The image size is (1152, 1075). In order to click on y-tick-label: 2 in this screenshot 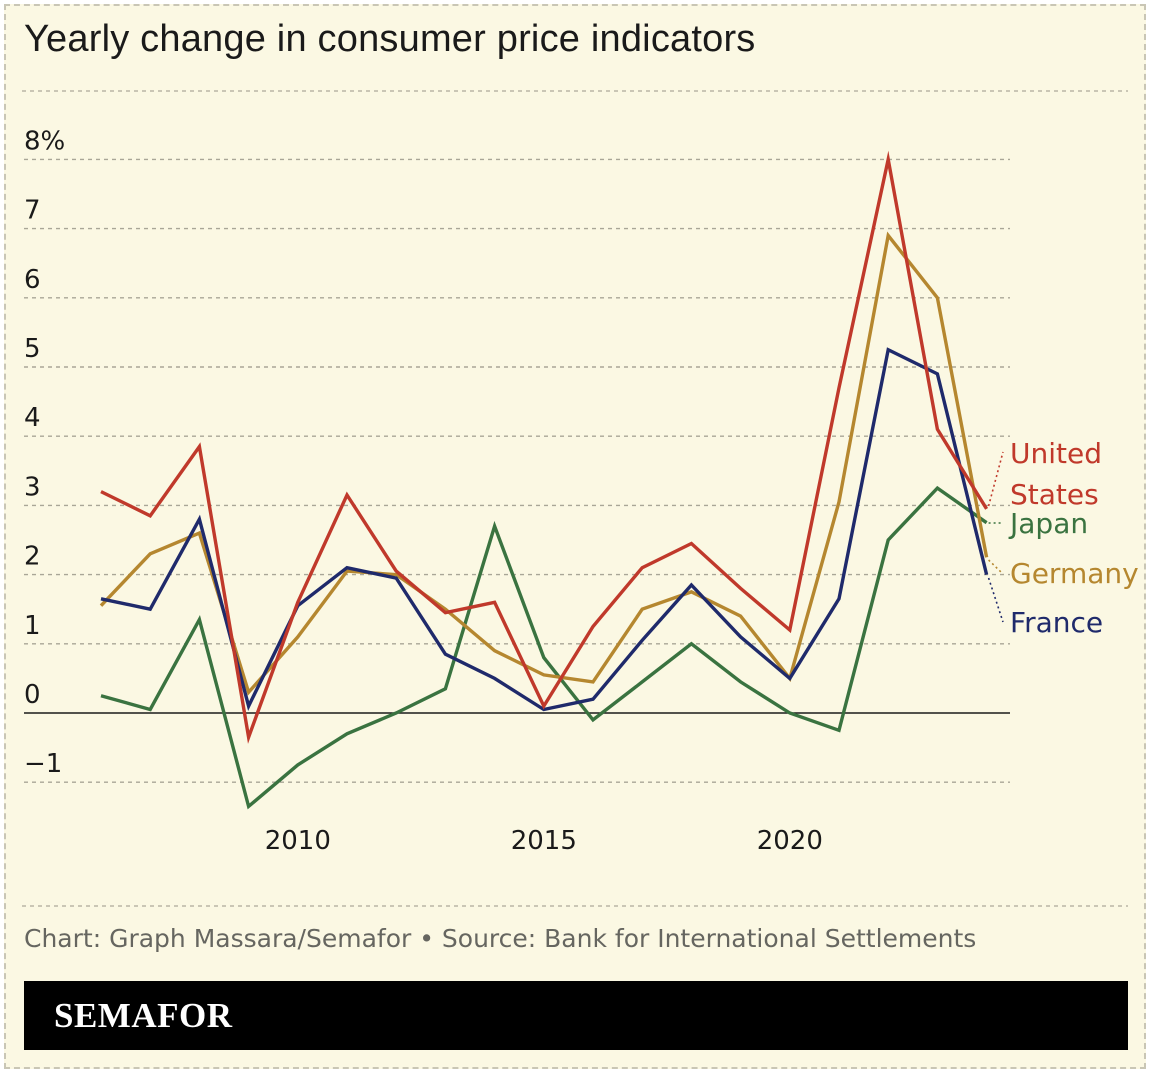, I will do `click(32, 557)`.